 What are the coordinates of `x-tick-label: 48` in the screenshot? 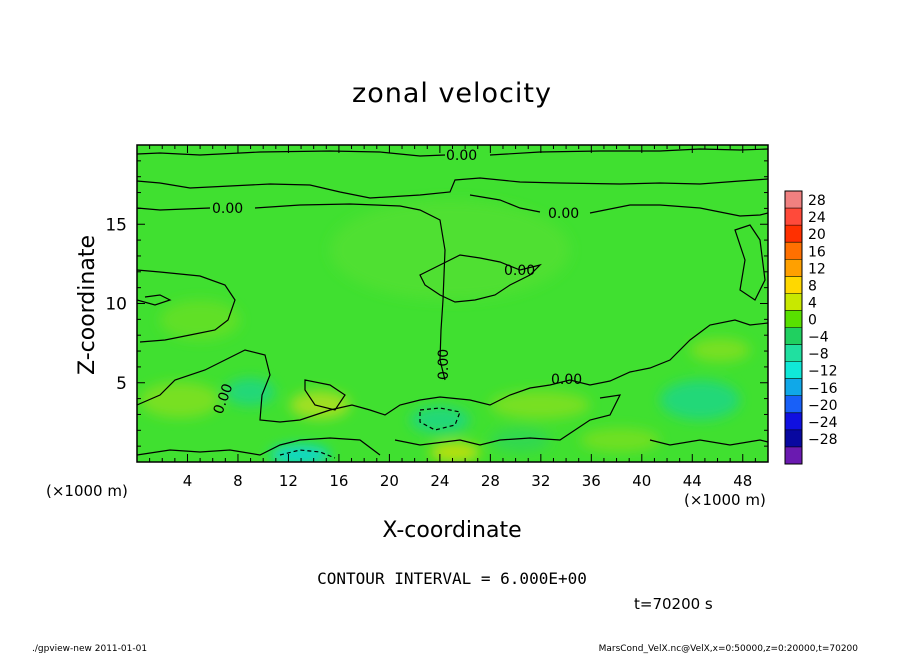 It's located at (742, 481).